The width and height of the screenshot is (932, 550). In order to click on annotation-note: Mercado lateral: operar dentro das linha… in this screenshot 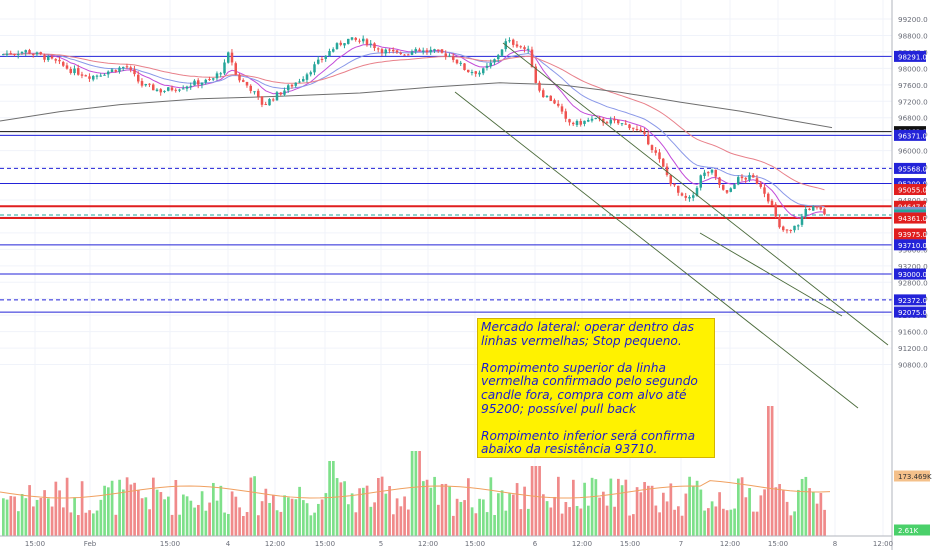, I will do `click(596, 388)`.